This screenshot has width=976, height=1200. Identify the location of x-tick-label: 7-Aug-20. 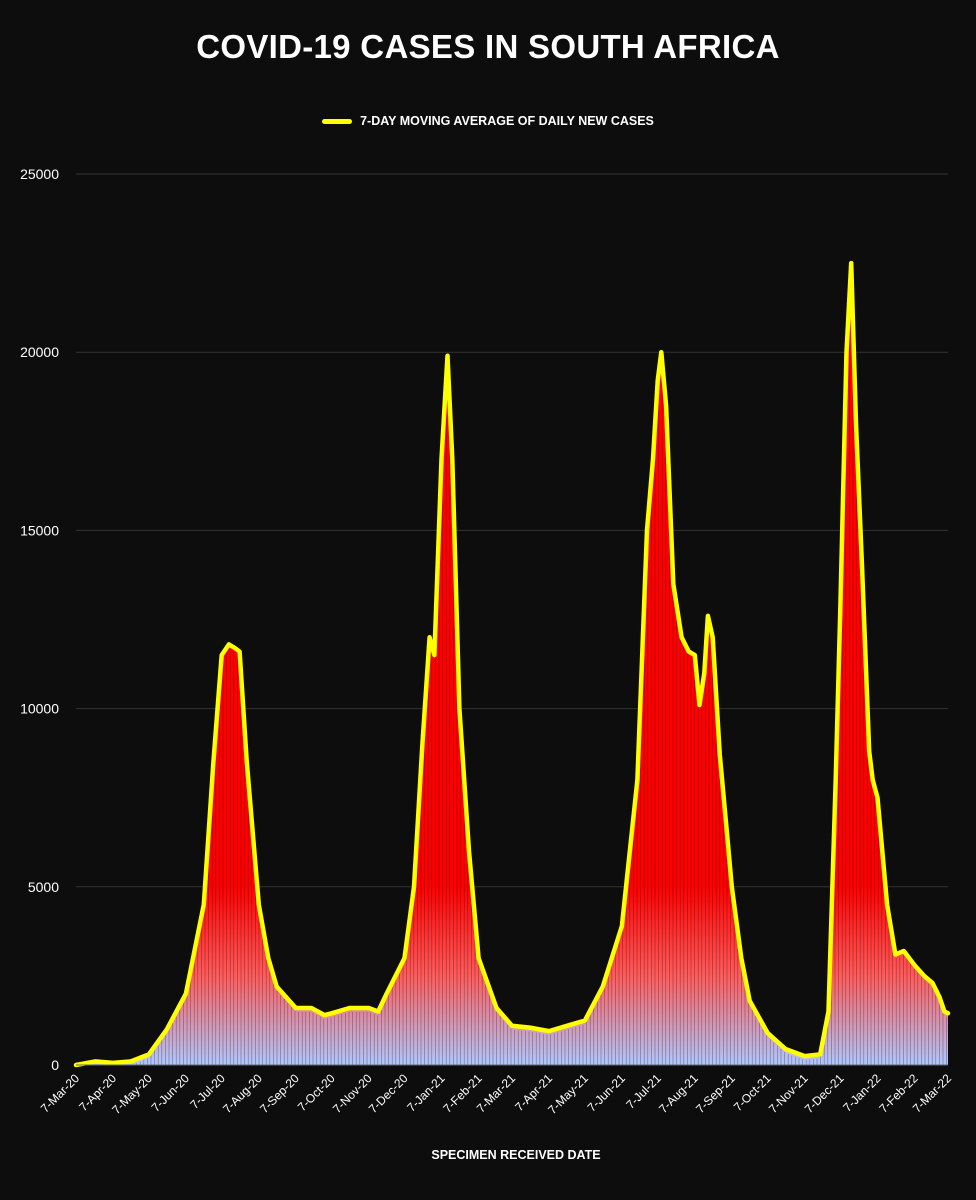
(242, 1093).